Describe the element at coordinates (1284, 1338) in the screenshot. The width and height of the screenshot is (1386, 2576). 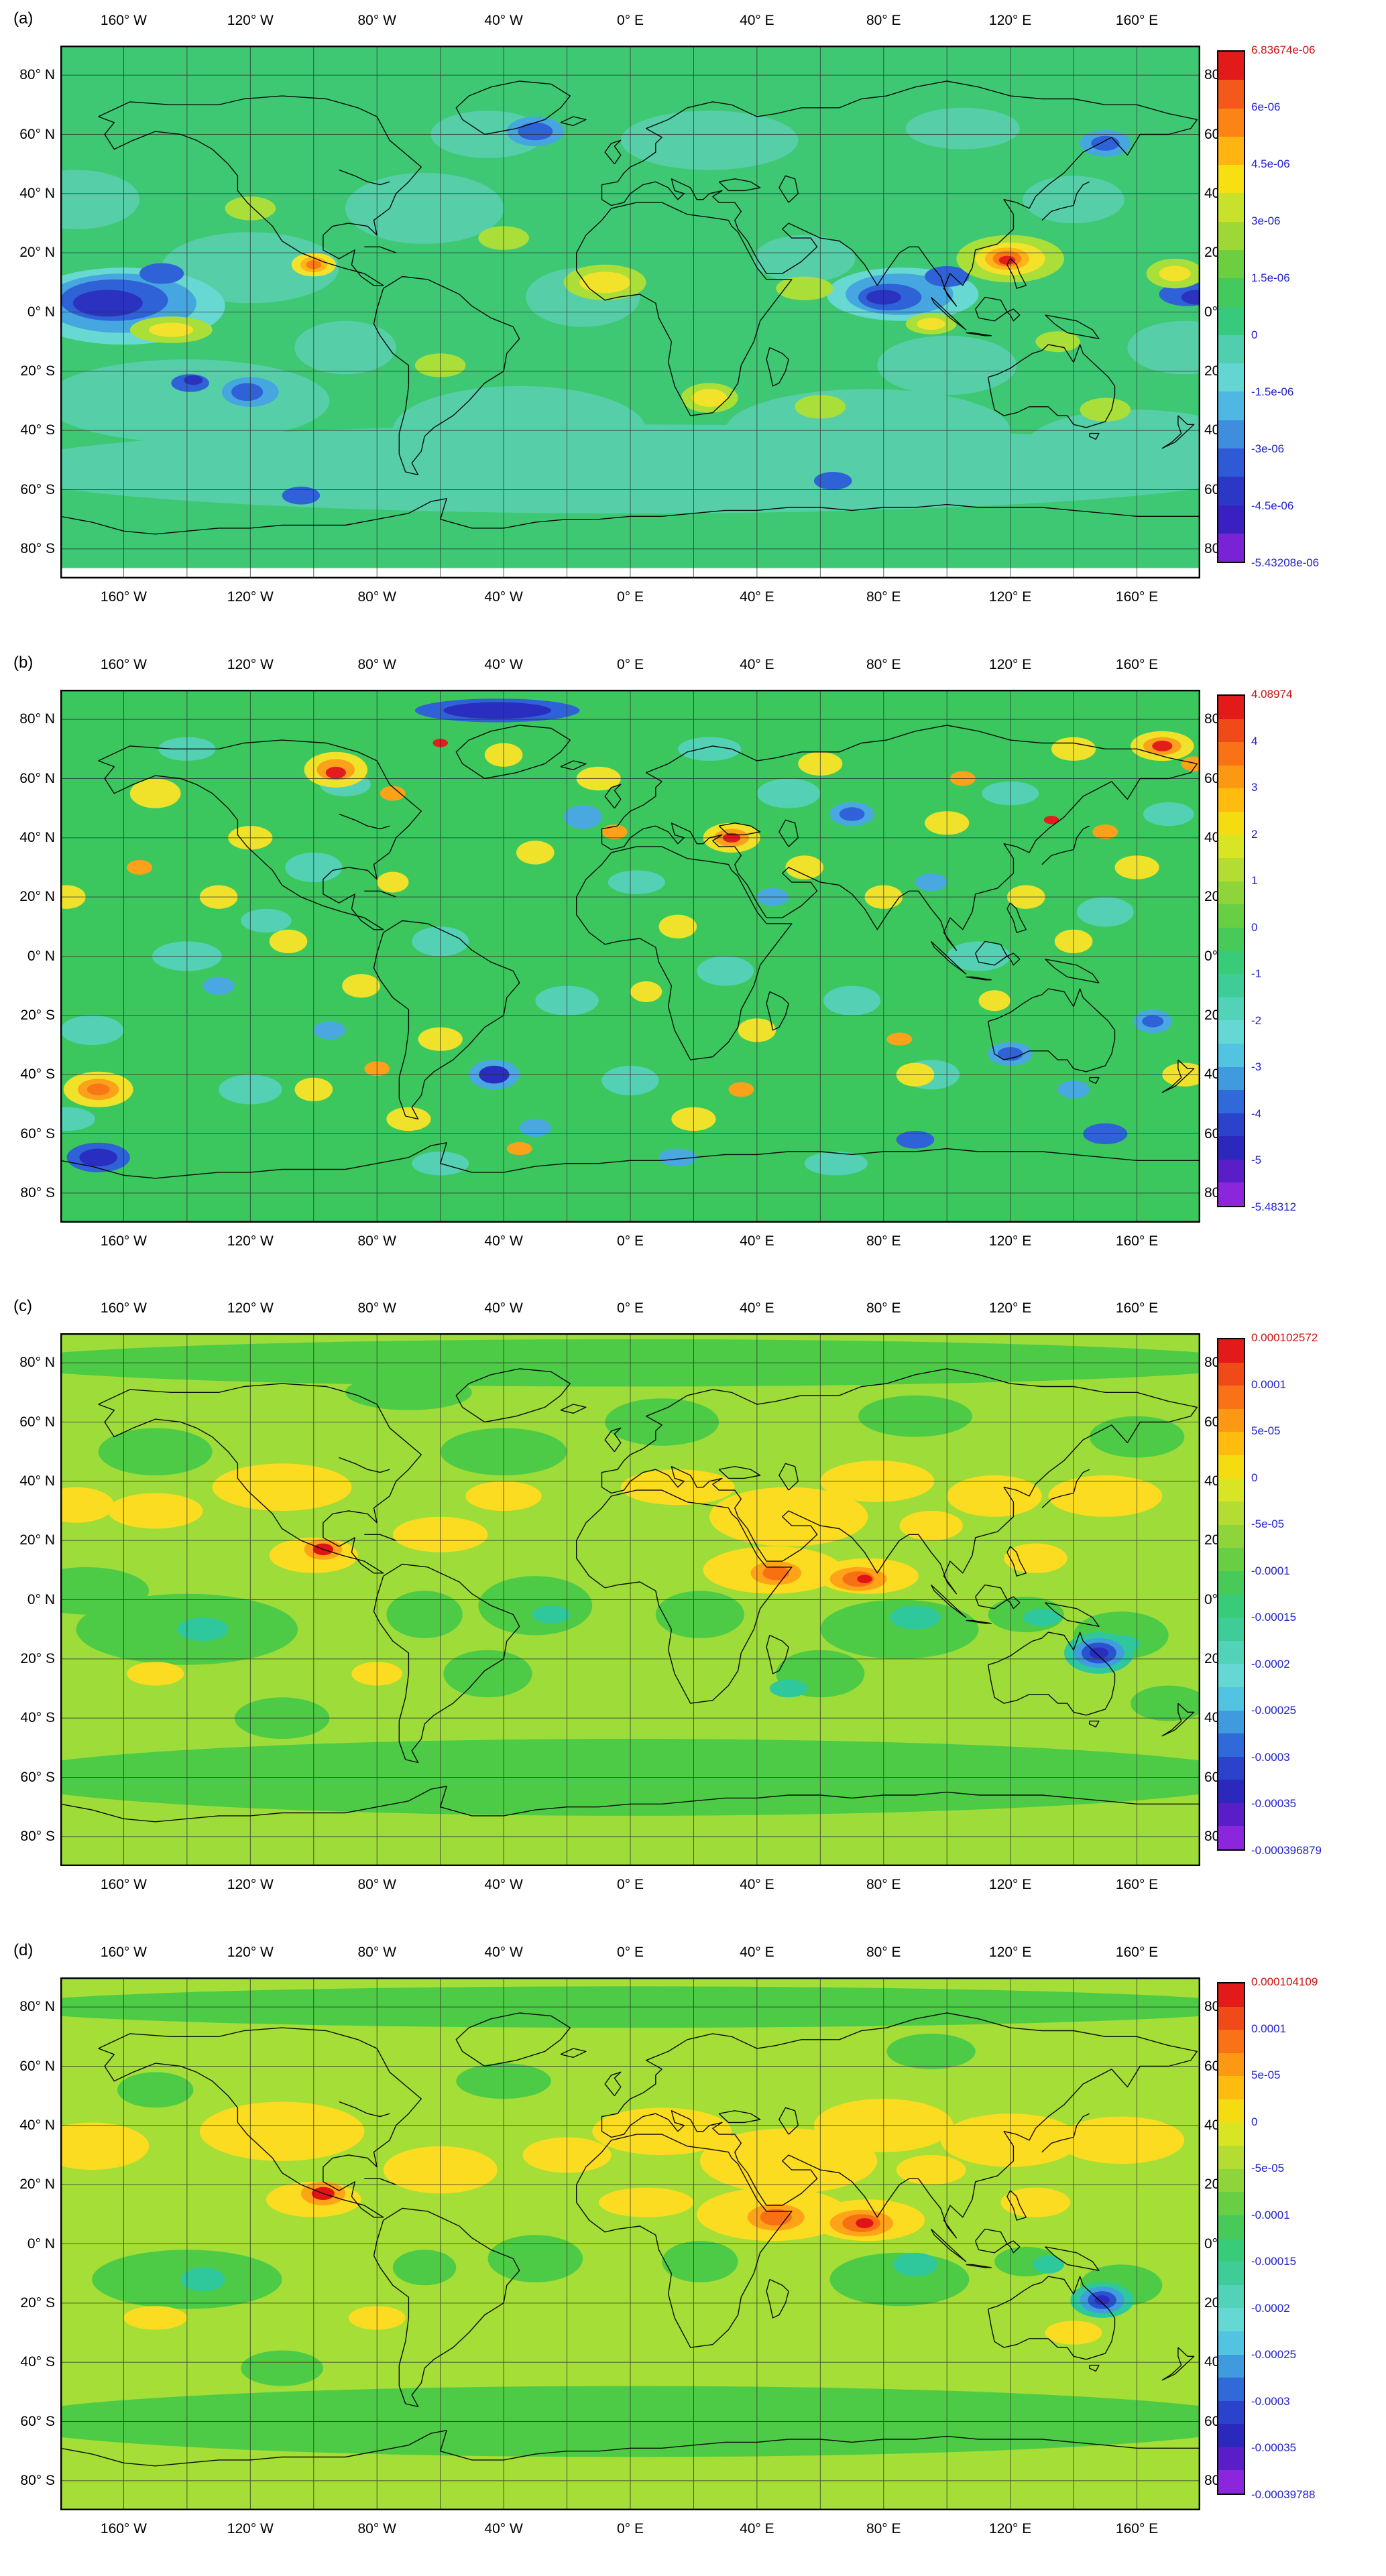
I see `colorbar-max-label: 0.000102572` at that location.